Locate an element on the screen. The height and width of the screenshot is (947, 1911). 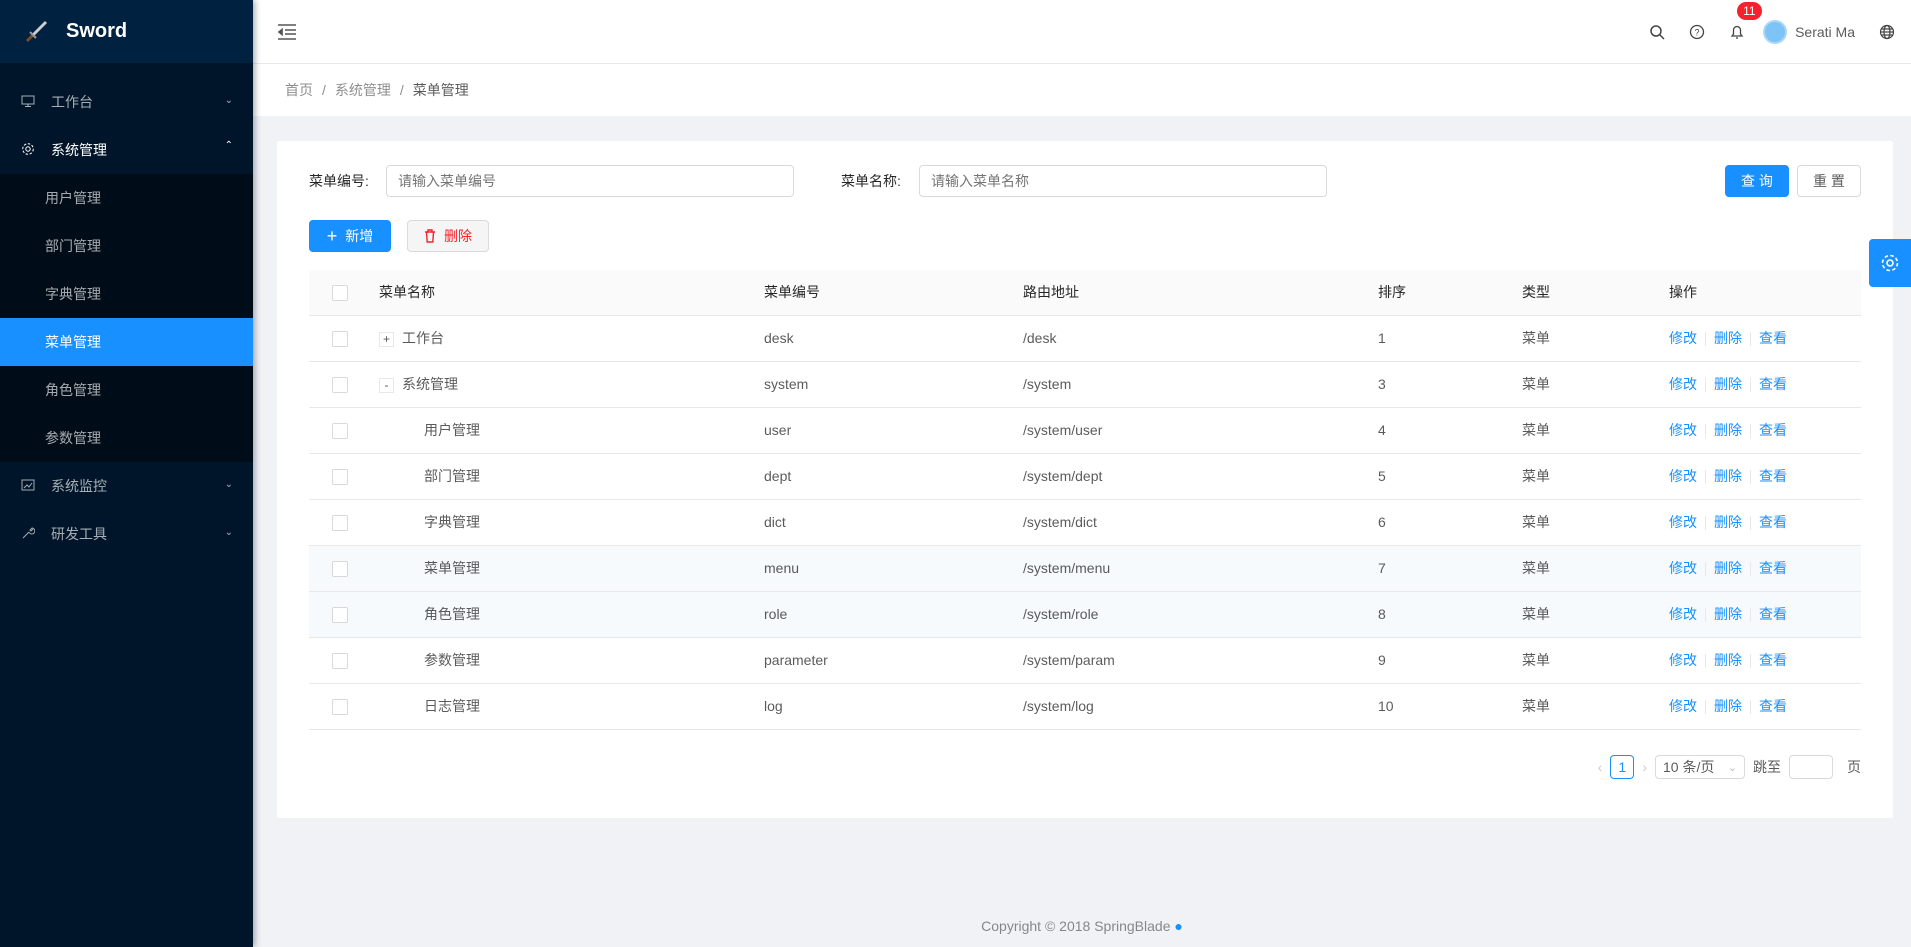
sidebar-item-parameters: 参数管理 is located at coordinates (73, 438).